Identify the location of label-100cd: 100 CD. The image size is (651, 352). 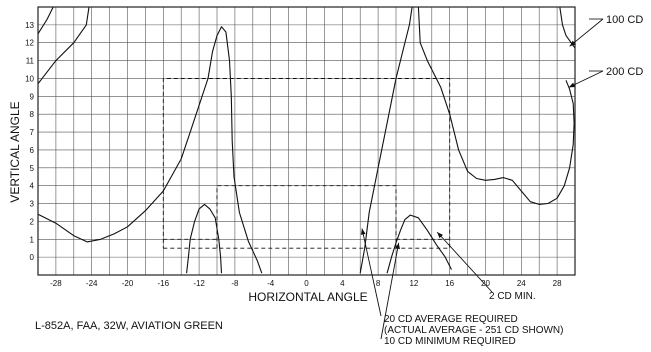
(624, 20).